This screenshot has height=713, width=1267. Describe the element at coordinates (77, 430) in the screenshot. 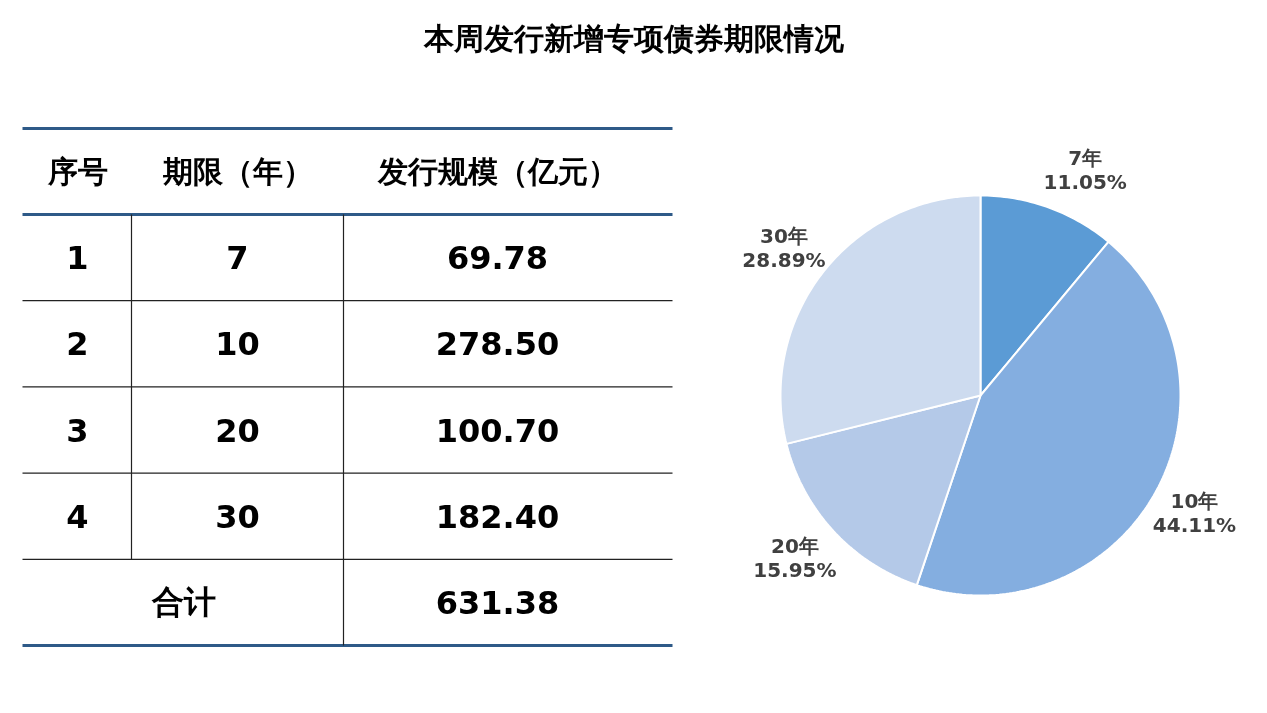

I see `text: 3` at that location.